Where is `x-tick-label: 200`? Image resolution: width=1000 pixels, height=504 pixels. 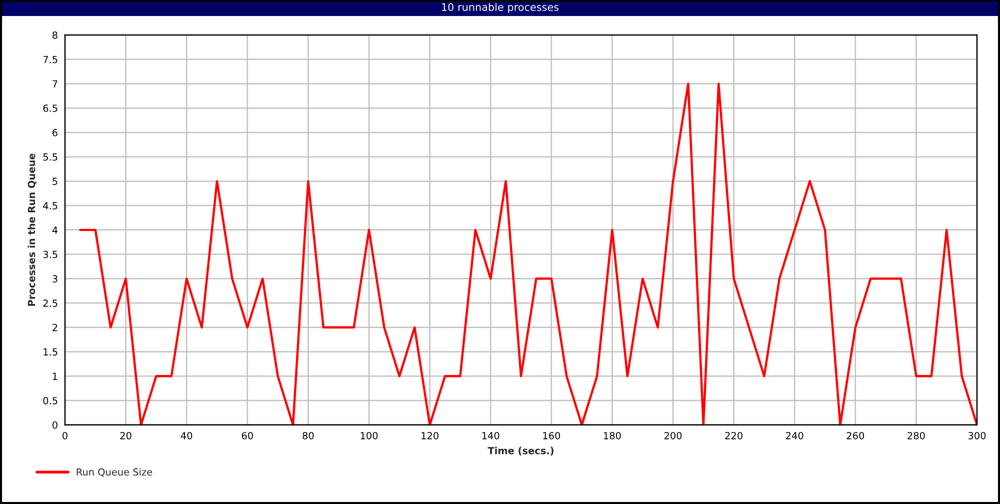 x-tick-label: 200 is located at coordinates (673, 436).